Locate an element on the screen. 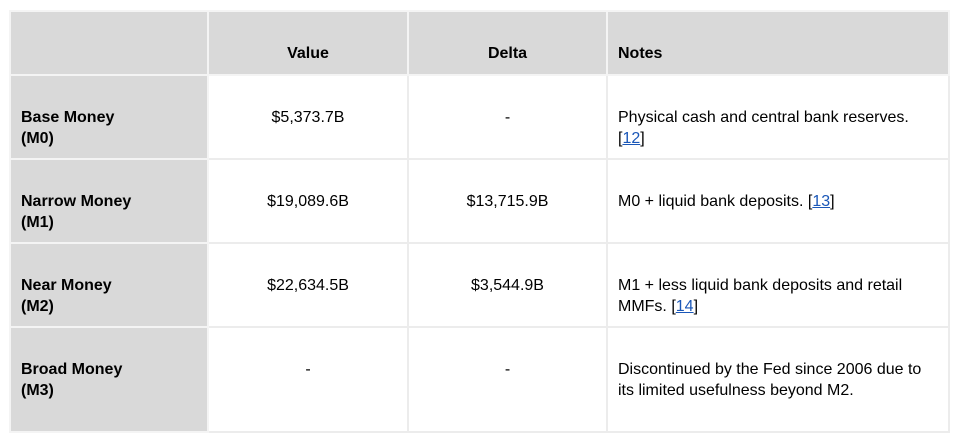 Image resolution: width=958 pixels, height=441 pixels. row-label: Base Money (M0) is located at coordinates (109, 117).